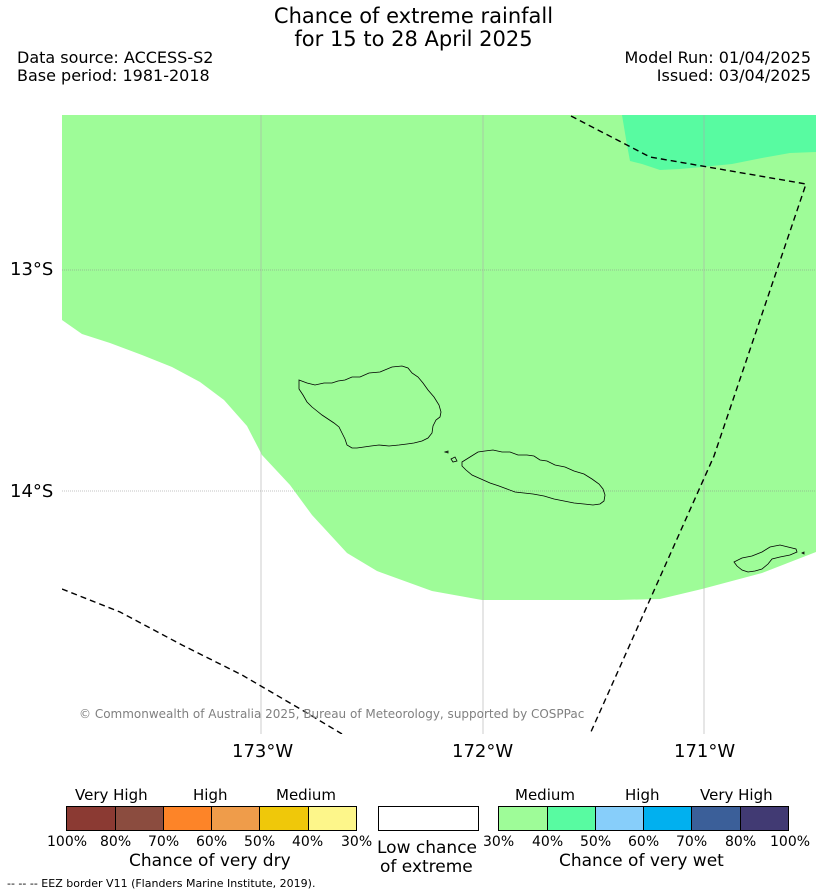  I want to click on wet-tick: 30%, so click(499, 842).